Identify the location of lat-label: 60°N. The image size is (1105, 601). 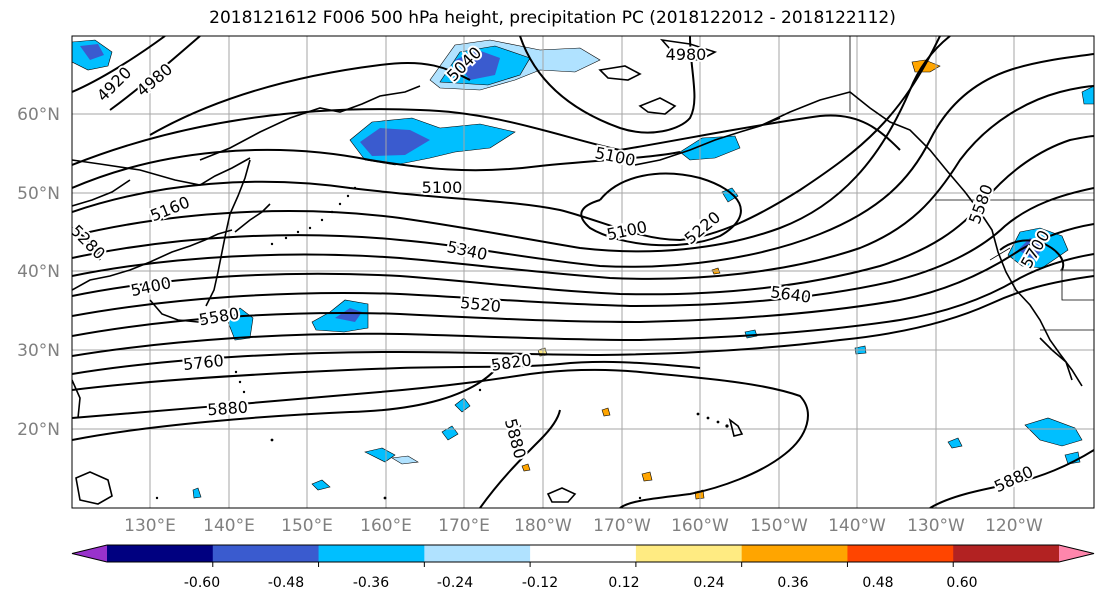
(38, 115).